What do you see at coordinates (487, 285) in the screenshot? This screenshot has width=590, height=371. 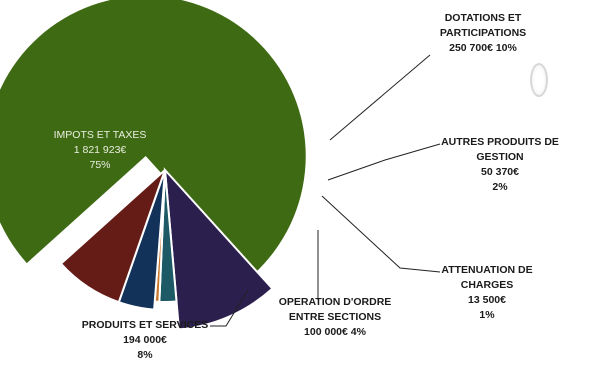 I see `label-attenuation-line2: CHARGES` at bounding box center [487, 285].